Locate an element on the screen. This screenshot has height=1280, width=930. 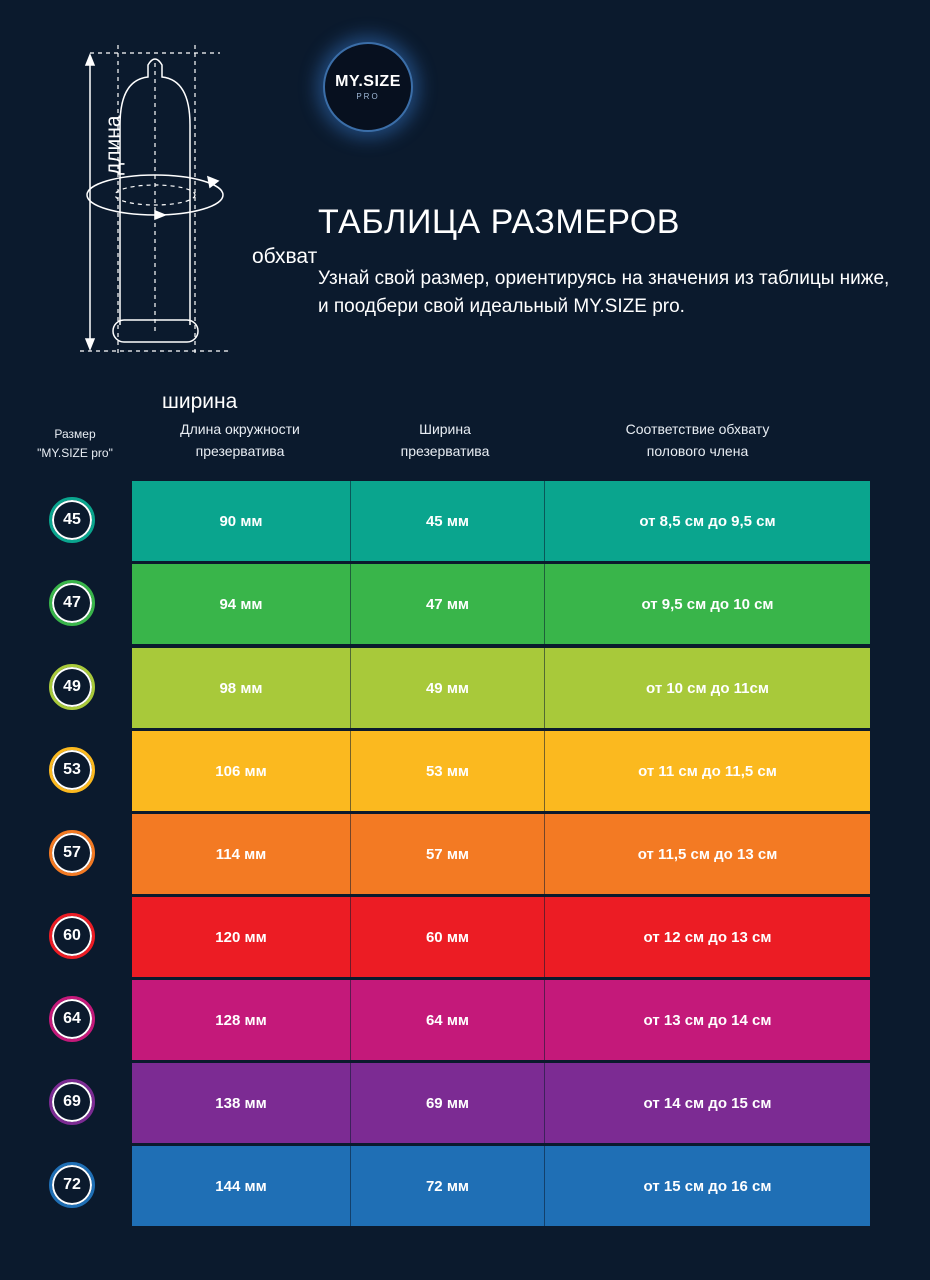
header-length-line1: Длина окружности is located at coordinates (240, 429).